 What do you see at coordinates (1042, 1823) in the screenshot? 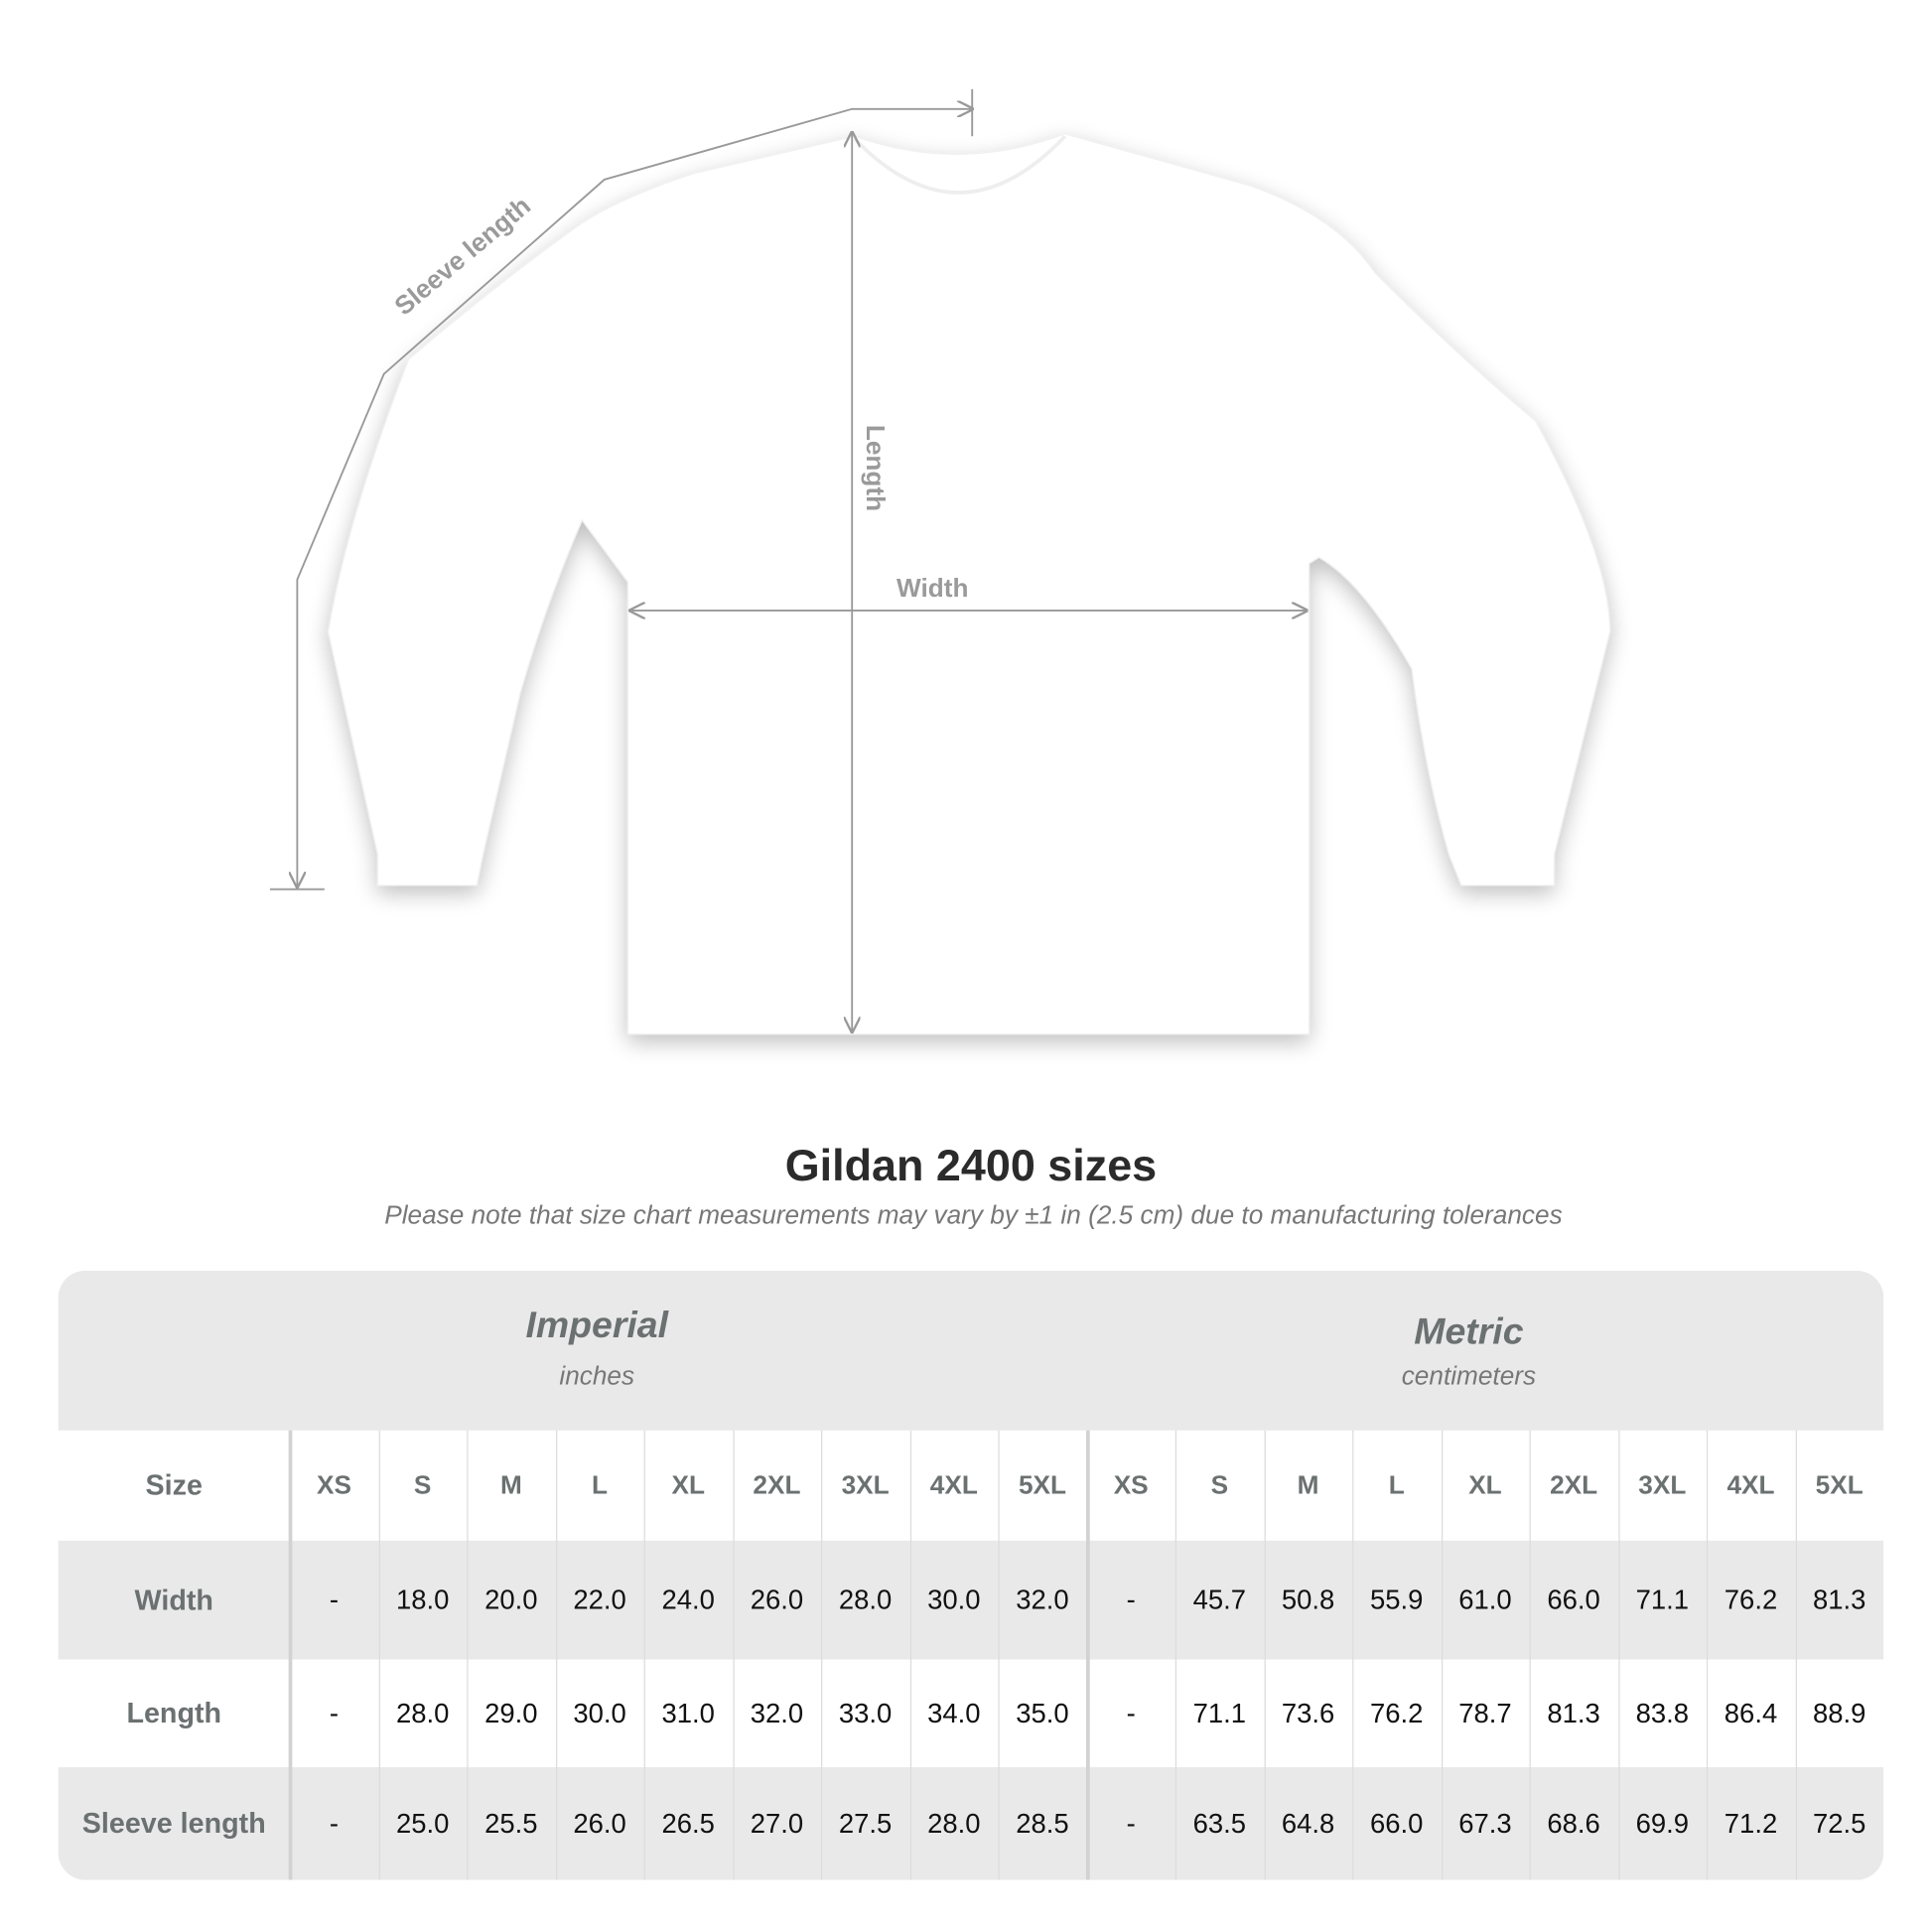
I see `value-cell-imperial: 28.5` at bounding box center [1042, 1823].